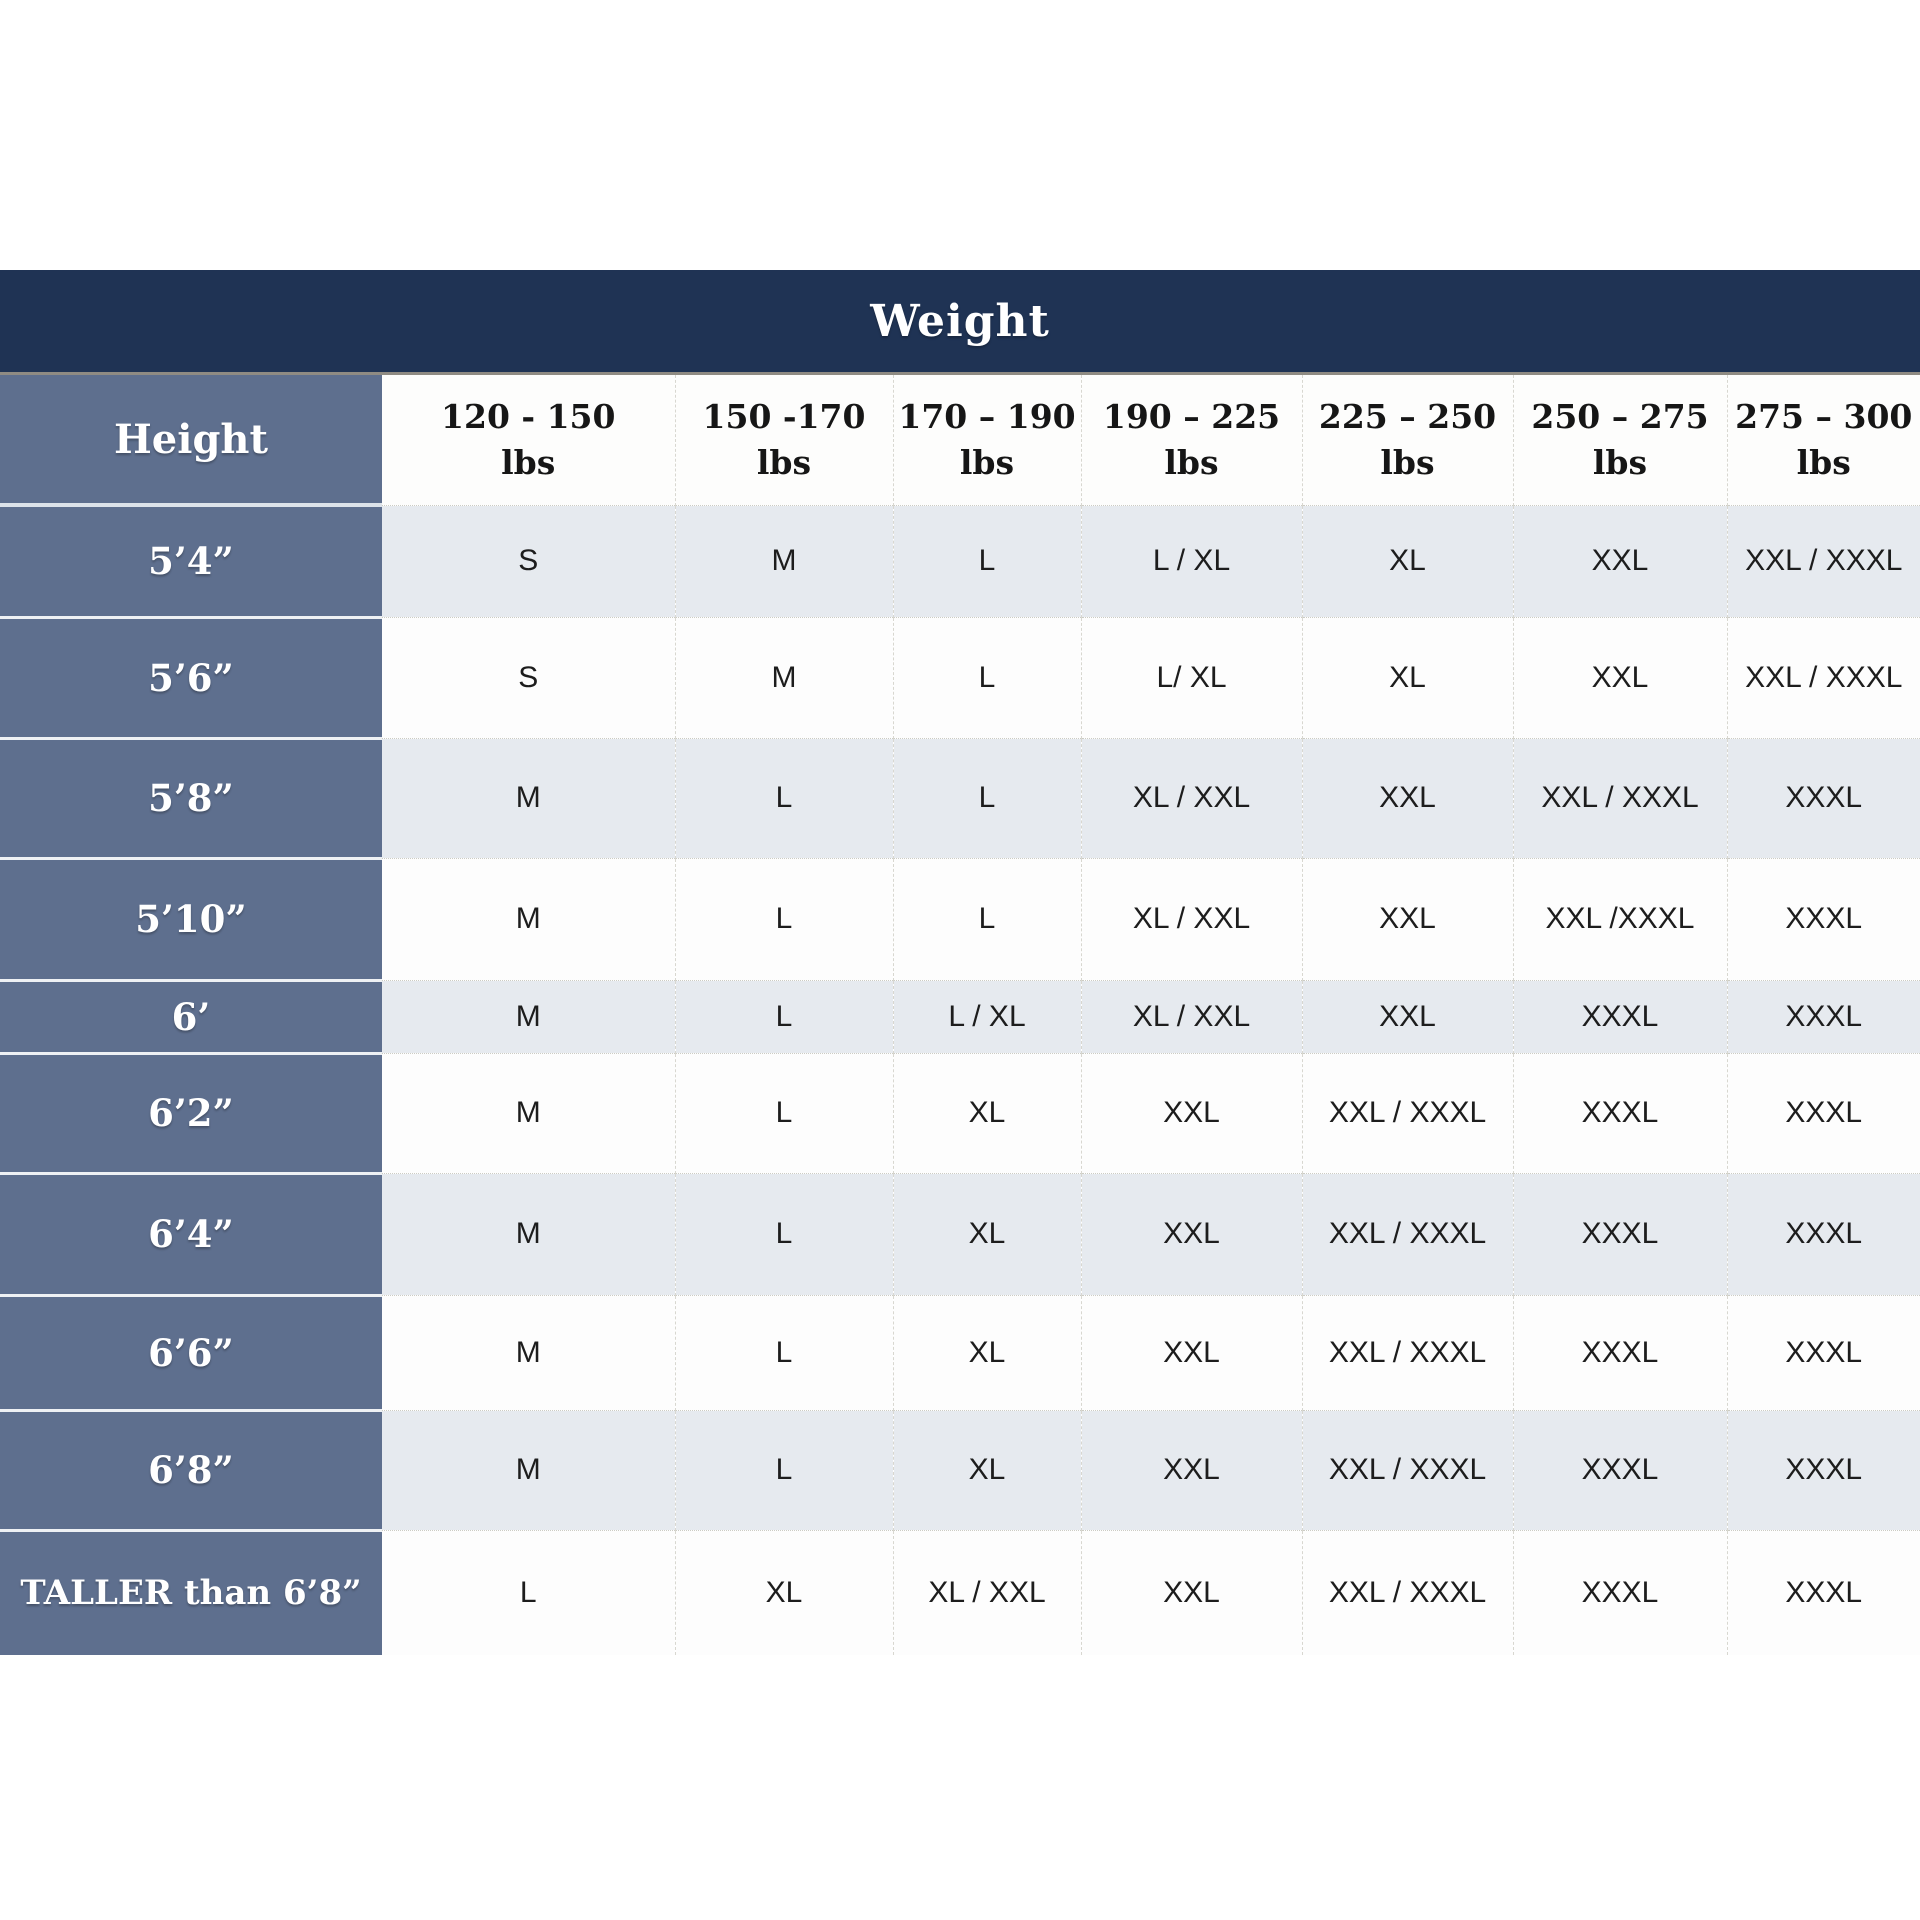 The height and width of the screenshot is (1920, 1920). Describe the element at coordinates (191, 1469) in the screenshot. I see `height-label: 6’8”` at that location.